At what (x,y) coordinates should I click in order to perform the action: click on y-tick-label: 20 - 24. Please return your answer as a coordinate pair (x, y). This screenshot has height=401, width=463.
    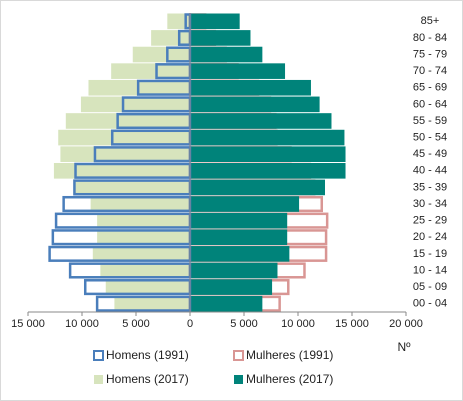
    Looking at the image, I should click on (430, 237).